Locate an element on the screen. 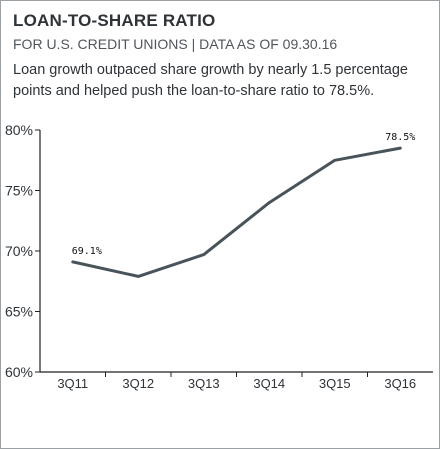 This screenshot has width=440, height=449. x-tick-label: 3Q12 is located at coordinates (138, 383).